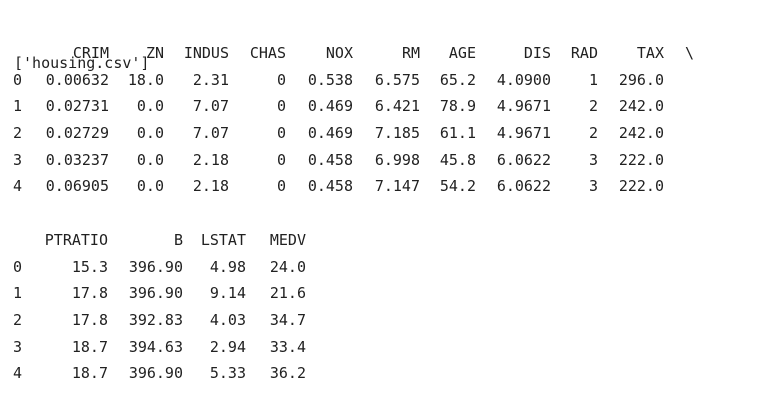  What do you see at coordinates (384, 53) in the screenshot?
I see `table-header-row: CRIM ZN INDUS CHAS NOX RM AGE DIS RAD TAX \` at bounding box center [384, 53].